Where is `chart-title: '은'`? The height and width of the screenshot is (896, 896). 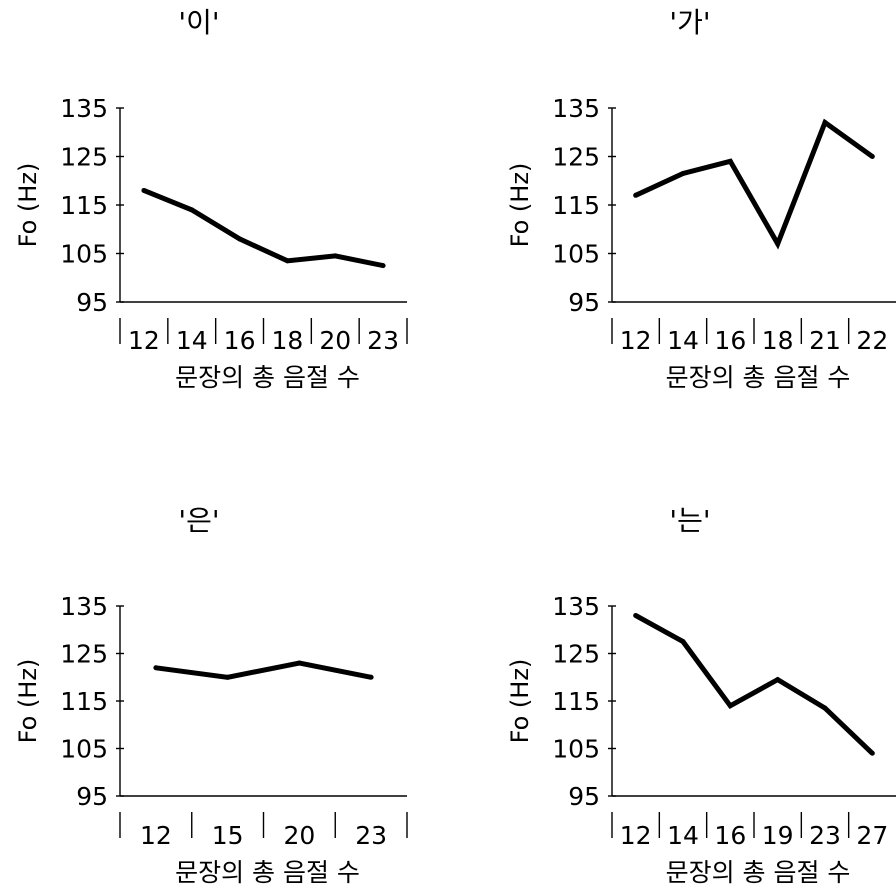 chart-title: '은' is located at coordinates (198, 520).